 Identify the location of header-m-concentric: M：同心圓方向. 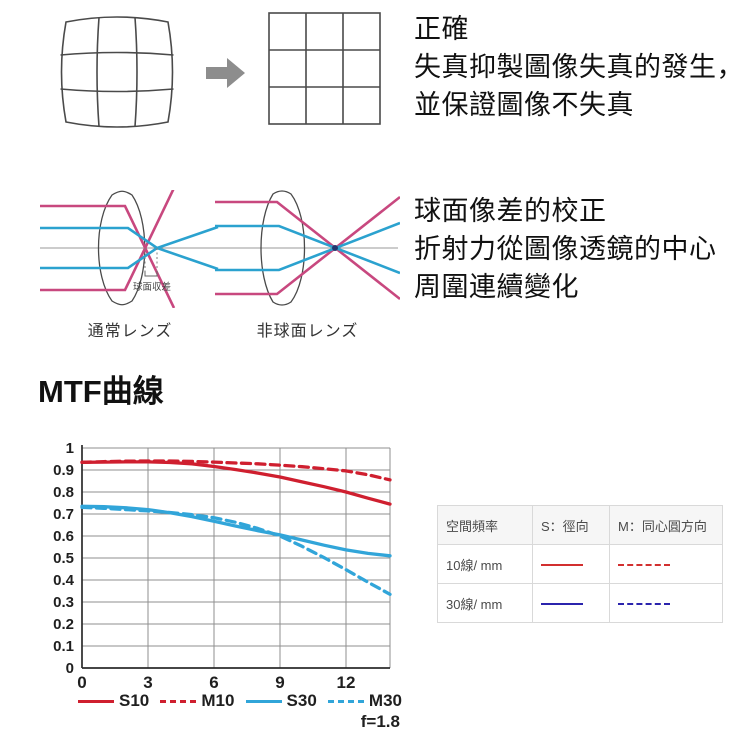
(666, 525).